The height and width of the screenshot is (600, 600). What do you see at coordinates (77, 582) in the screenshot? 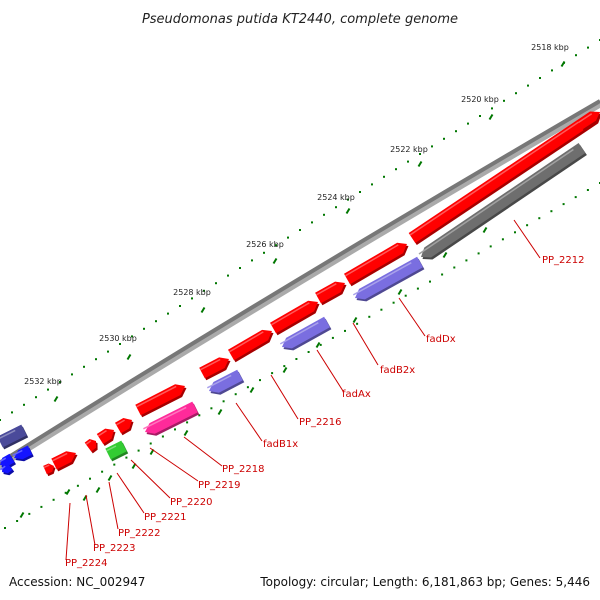
I see `accession-text: Accession: NC_002947` at bounding box center [77, 582].